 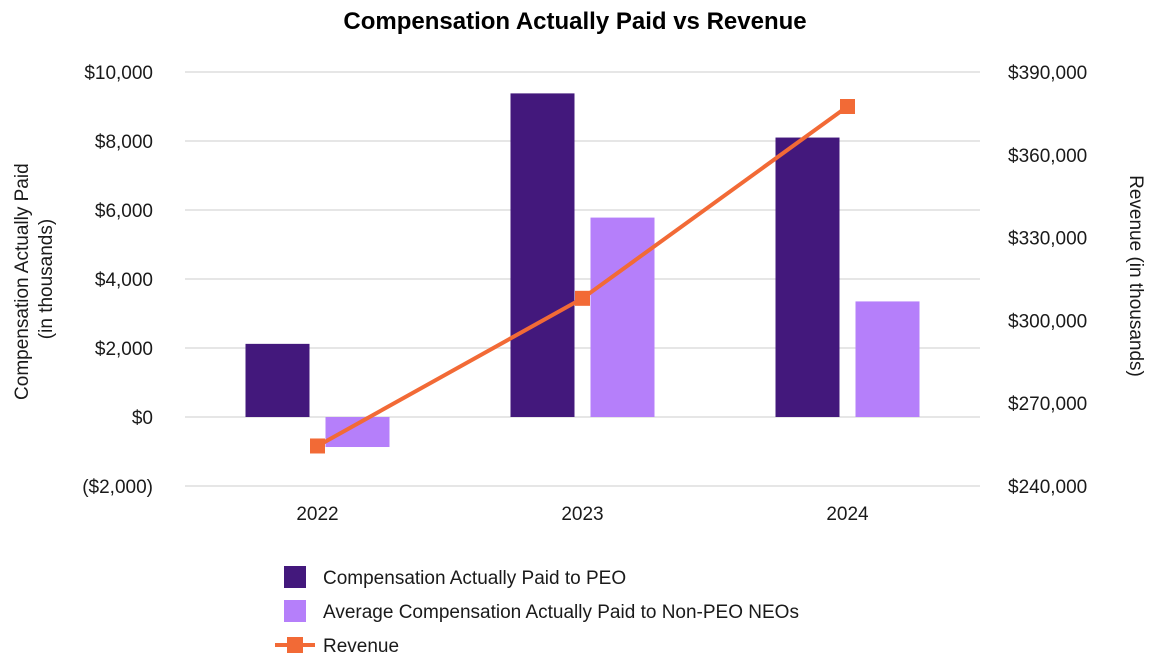 I want to click on left-tick-label: $2,000, so click(x=124, y=349).